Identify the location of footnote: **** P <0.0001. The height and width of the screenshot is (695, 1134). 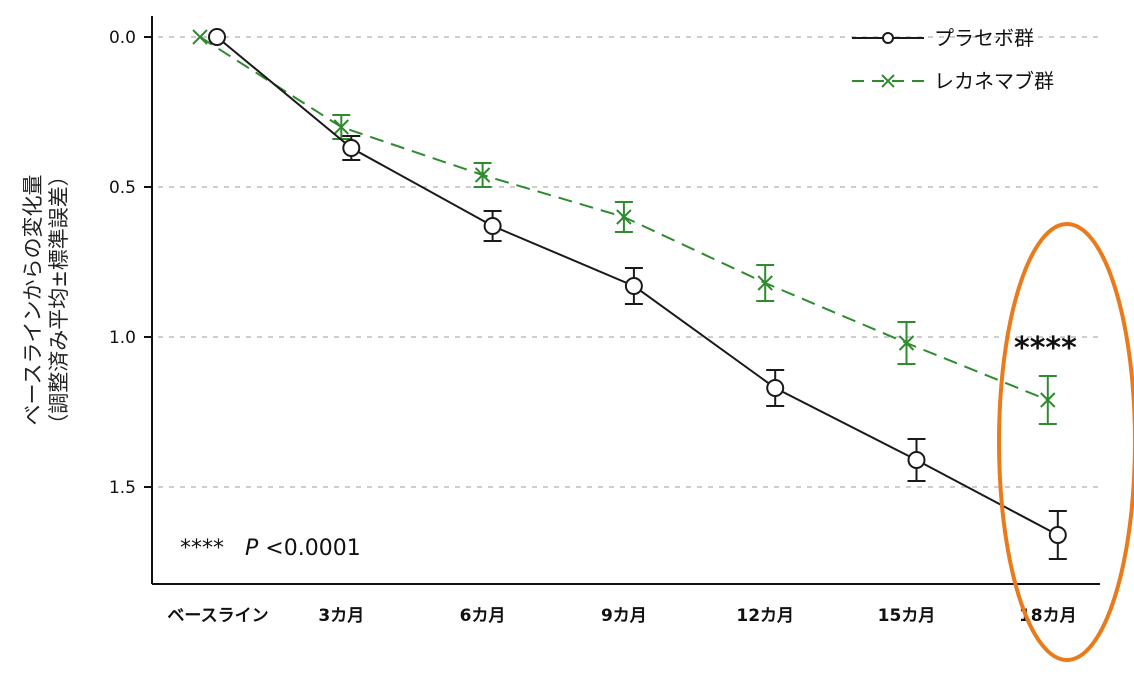
(270, 548).